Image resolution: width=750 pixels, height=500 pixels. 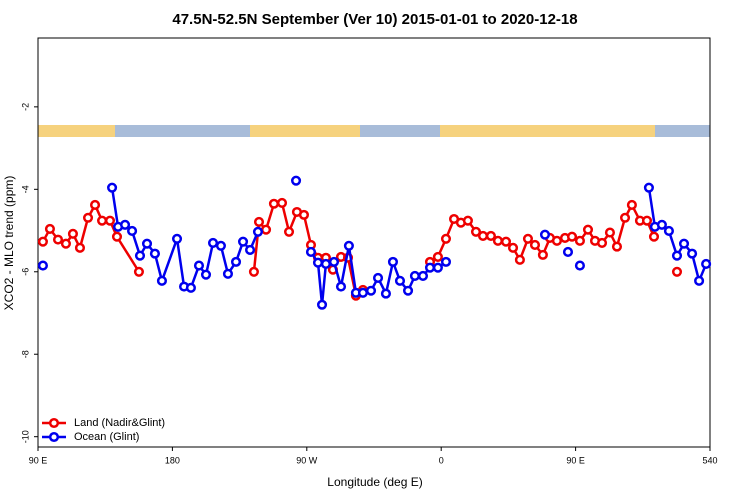 I want to click on legend-label: Land (Nadir&Glint), so click(x=119, y=423).